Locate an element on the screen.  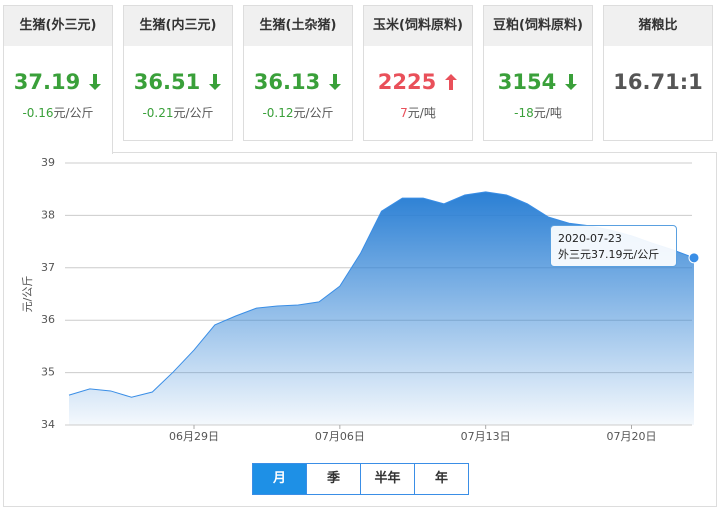
tooltip-label: 外三元 is located at coordinates (574, 254).